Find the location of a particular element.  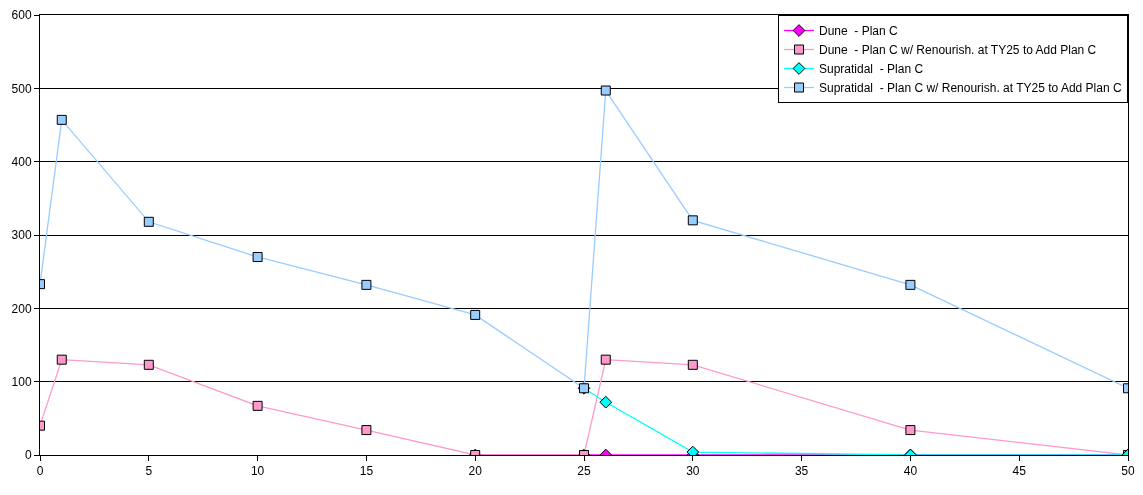

x-tick-label: 45 is located at coordinates (1019, 471).